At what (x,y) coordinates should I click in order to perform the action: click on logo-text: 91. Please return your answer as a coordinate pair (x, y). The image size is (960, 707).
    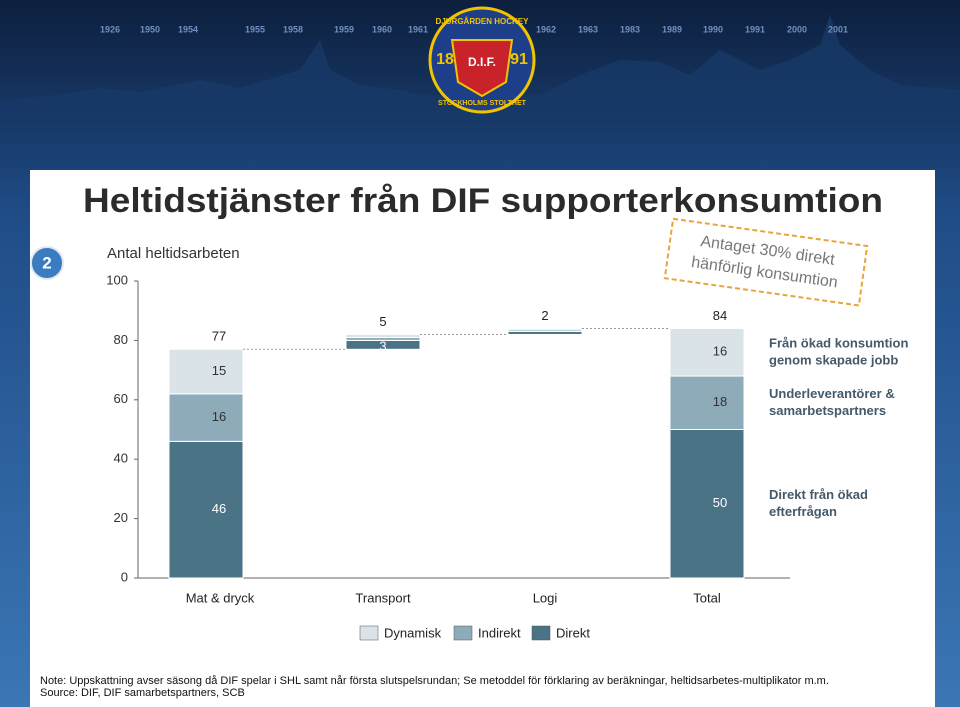
    Looking at the image, I should click on (519, 59).